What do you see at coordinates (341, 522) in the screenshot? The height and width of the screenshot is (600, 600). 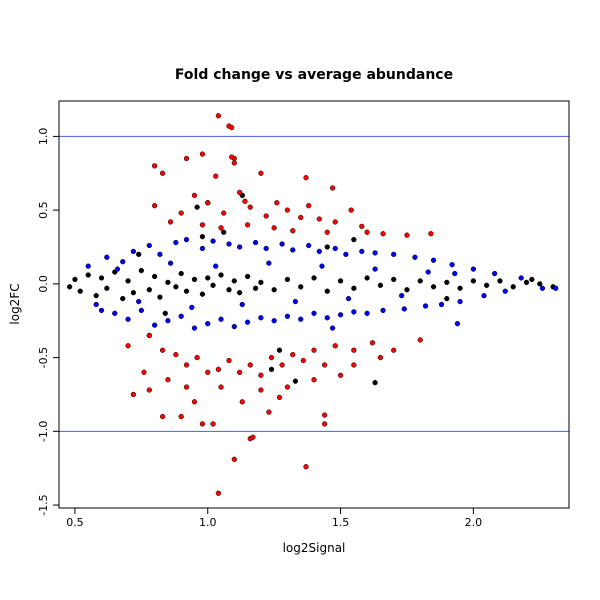 I see `x-tick-label: 1.5` at bounding box center [341, 522].